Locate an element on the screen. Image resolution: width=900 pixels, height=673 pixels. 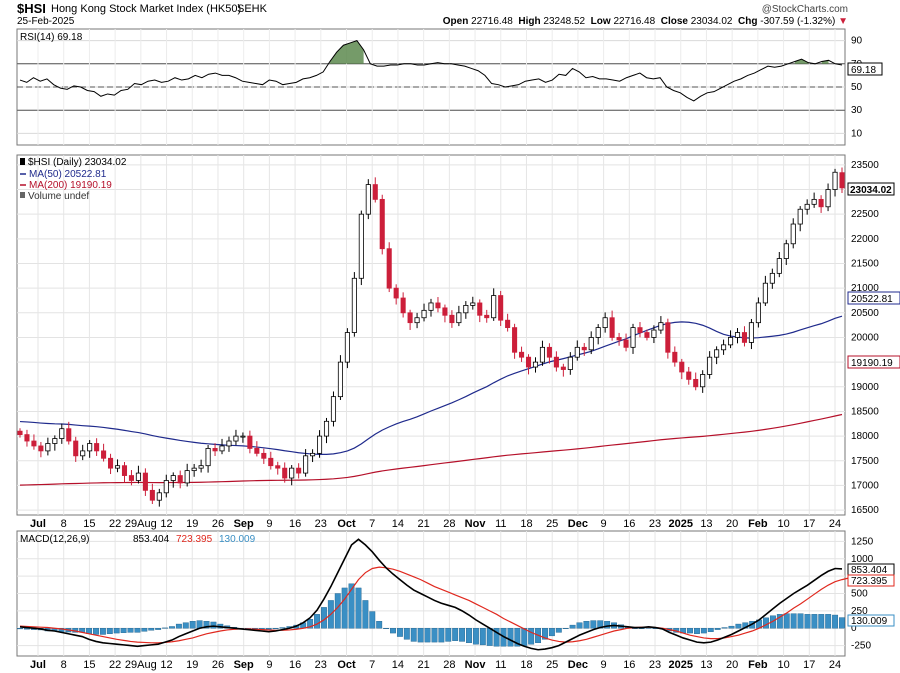
x-tick-label: 9 is located at coordinates (604, 665).